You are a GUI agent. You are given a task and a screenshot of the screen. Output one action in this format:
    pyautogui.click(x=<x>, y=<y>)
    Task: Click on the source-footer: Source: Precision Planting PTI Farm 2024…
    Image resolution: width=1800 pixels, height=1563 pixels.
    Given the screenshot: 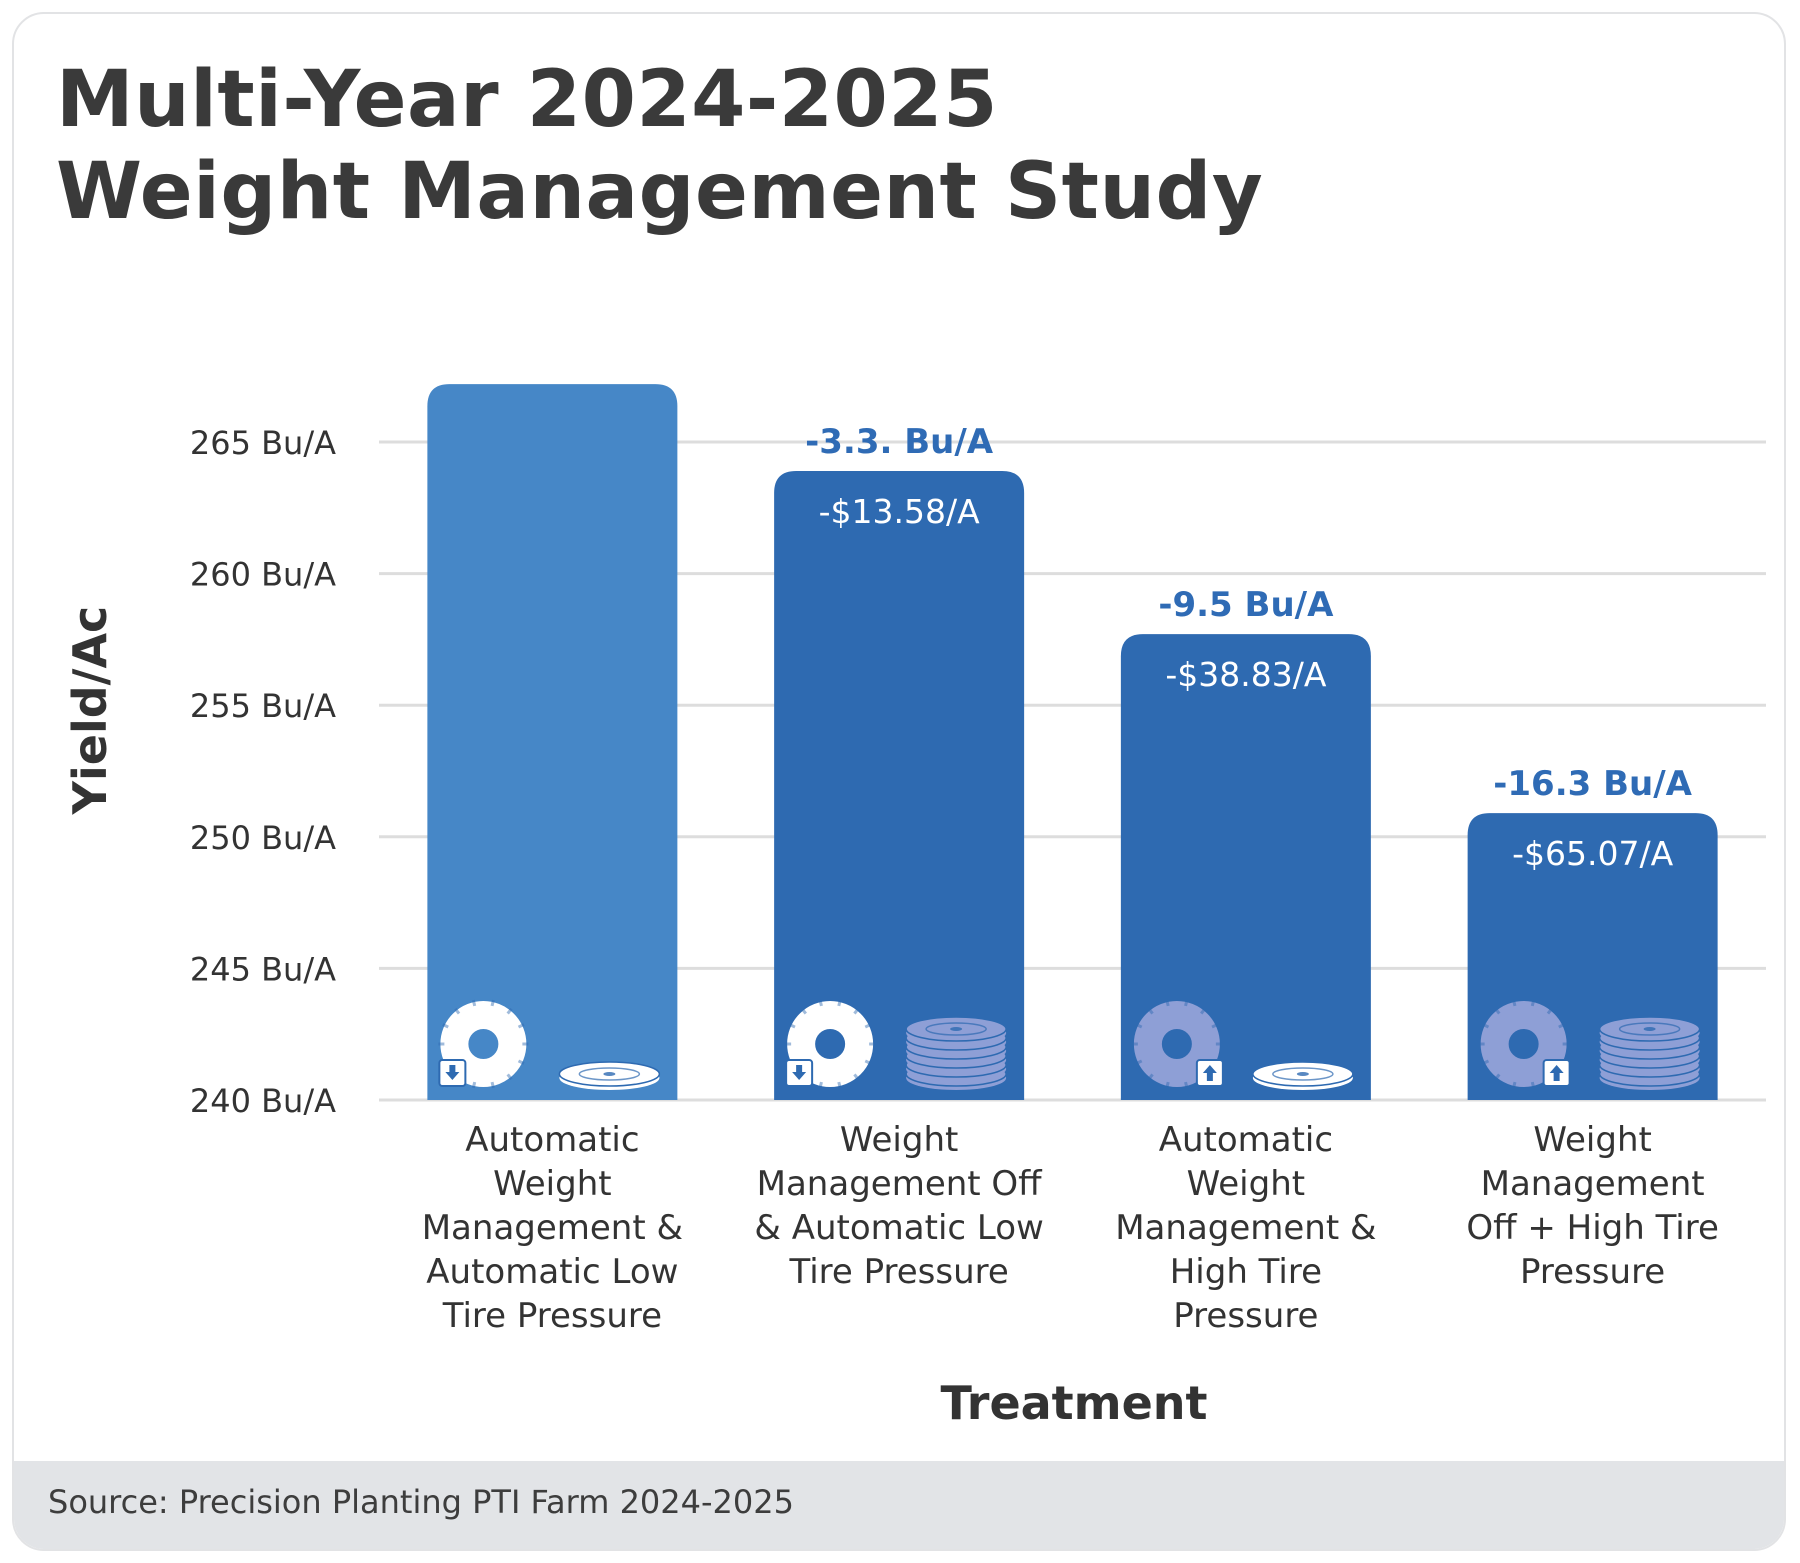 What is the action you would take?
    pyautogui.click(x=899, y=1505)
    